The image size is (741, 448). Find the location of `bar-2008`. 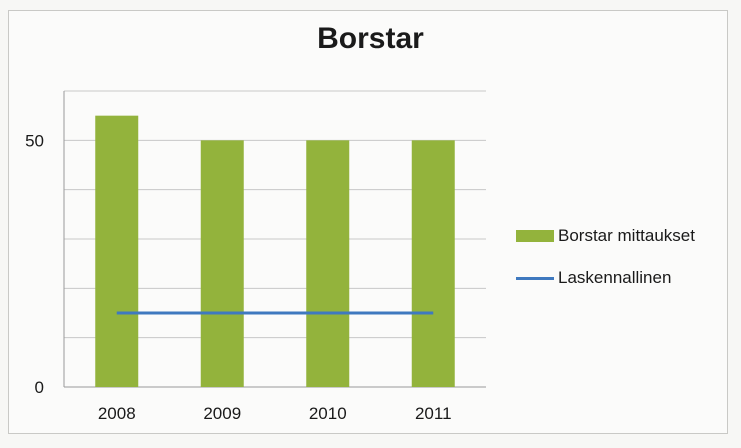

bar-2008 is located at coordinates (117, 251).